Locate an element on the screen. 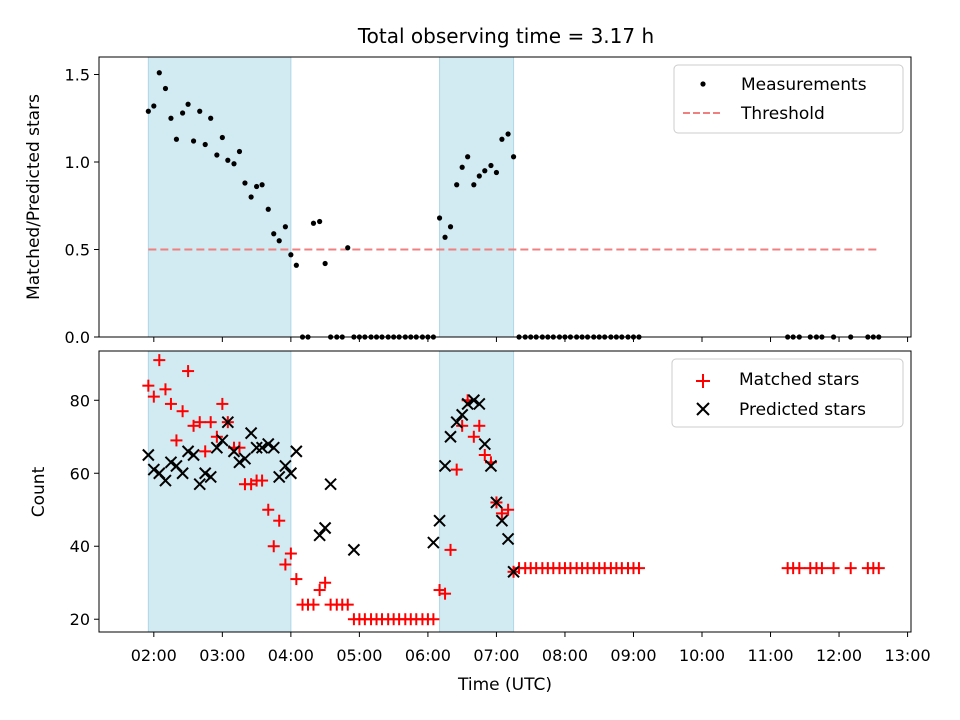 The image size is (960, 720). chart-title: Total observing time = 3.17 h is located at coordinates (505, 36).